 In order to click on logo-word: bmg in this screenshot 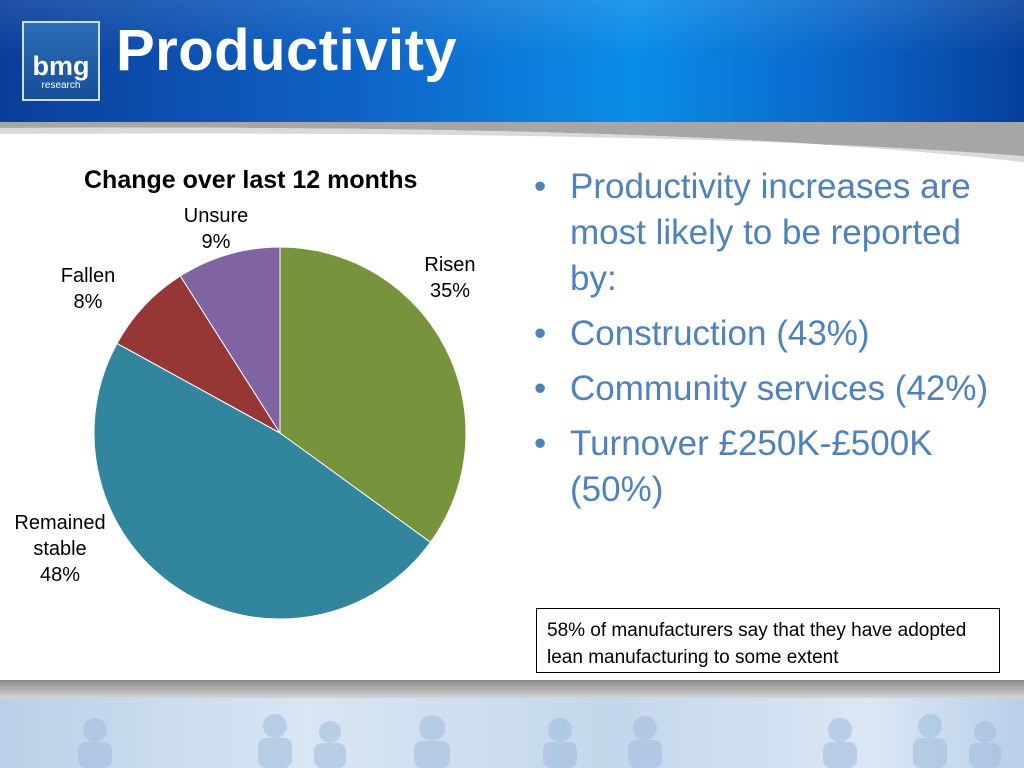, I will do `click(61, 66)`.